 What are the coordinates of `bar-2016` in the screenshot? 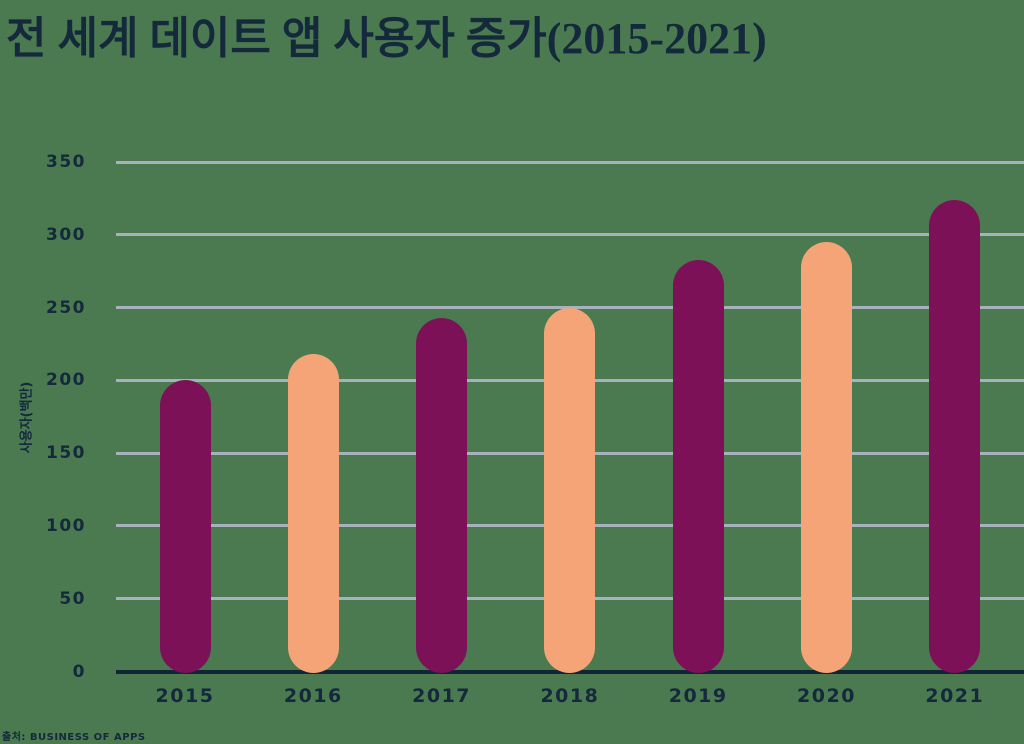 It's located at (313, 514).